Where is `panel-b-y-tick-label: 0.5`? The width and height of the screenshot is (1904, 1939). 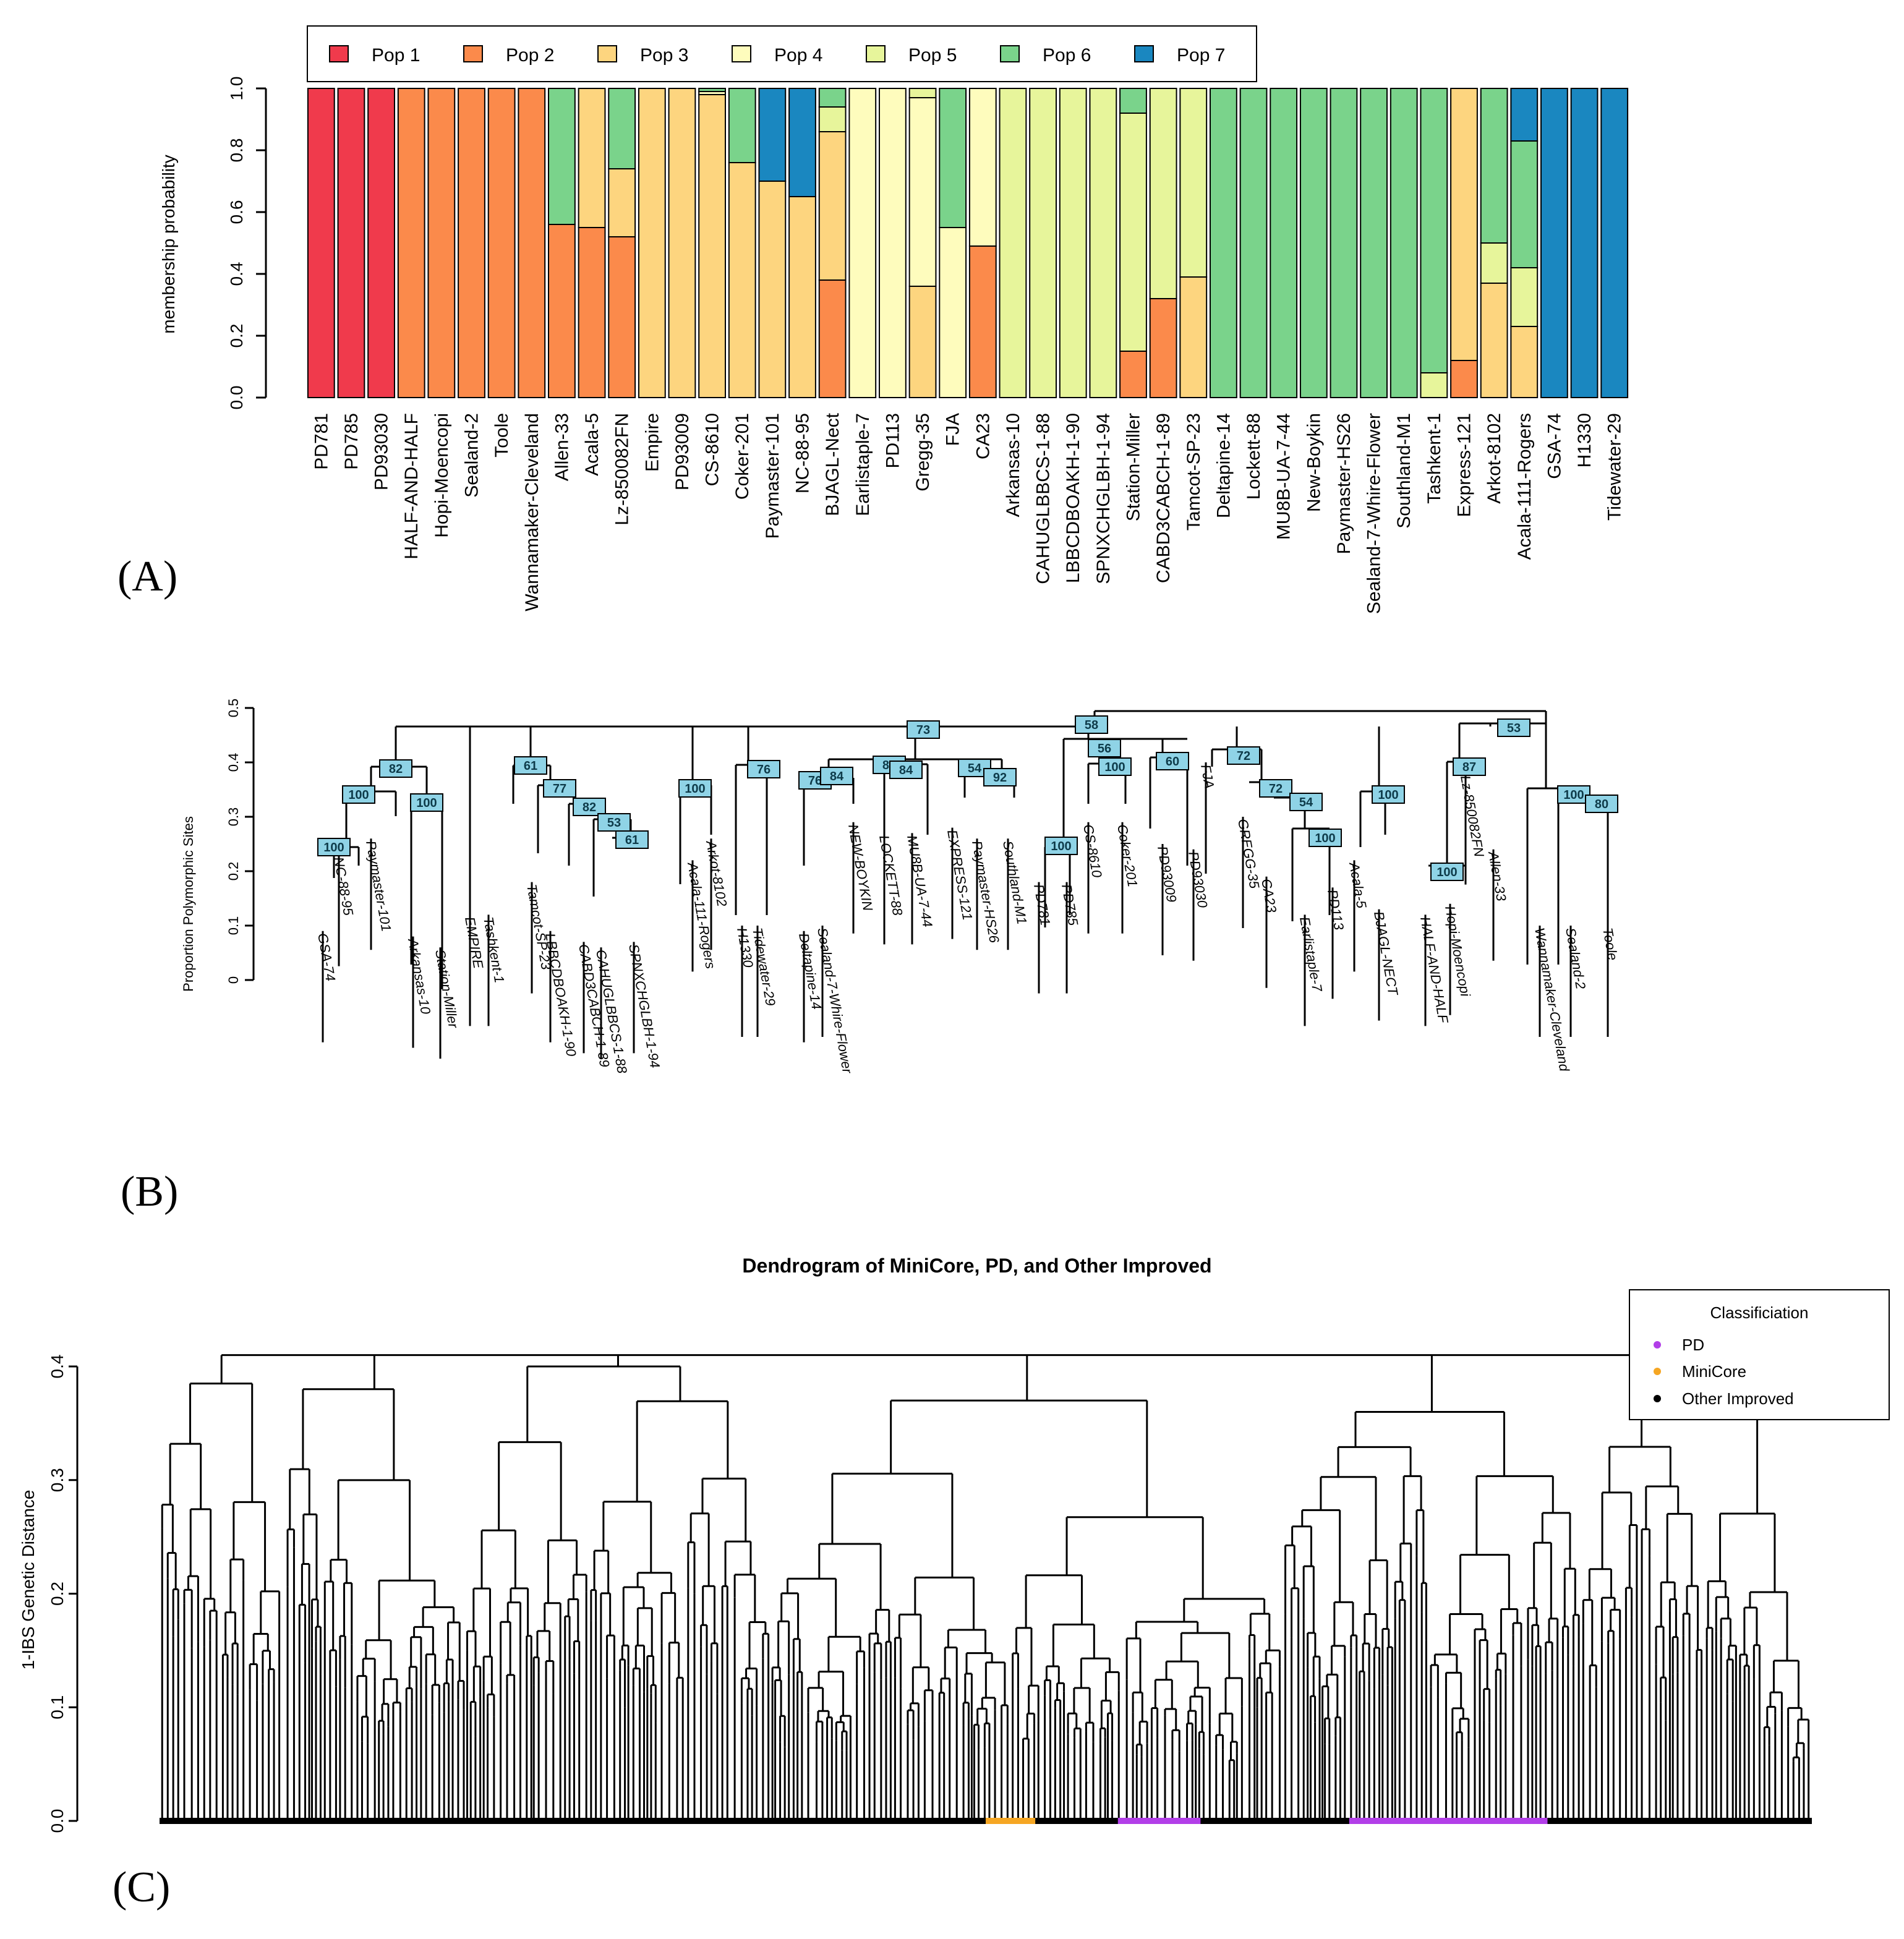 panel-b-y-tick-label: 0.5 is located at coordinates (233, 708).